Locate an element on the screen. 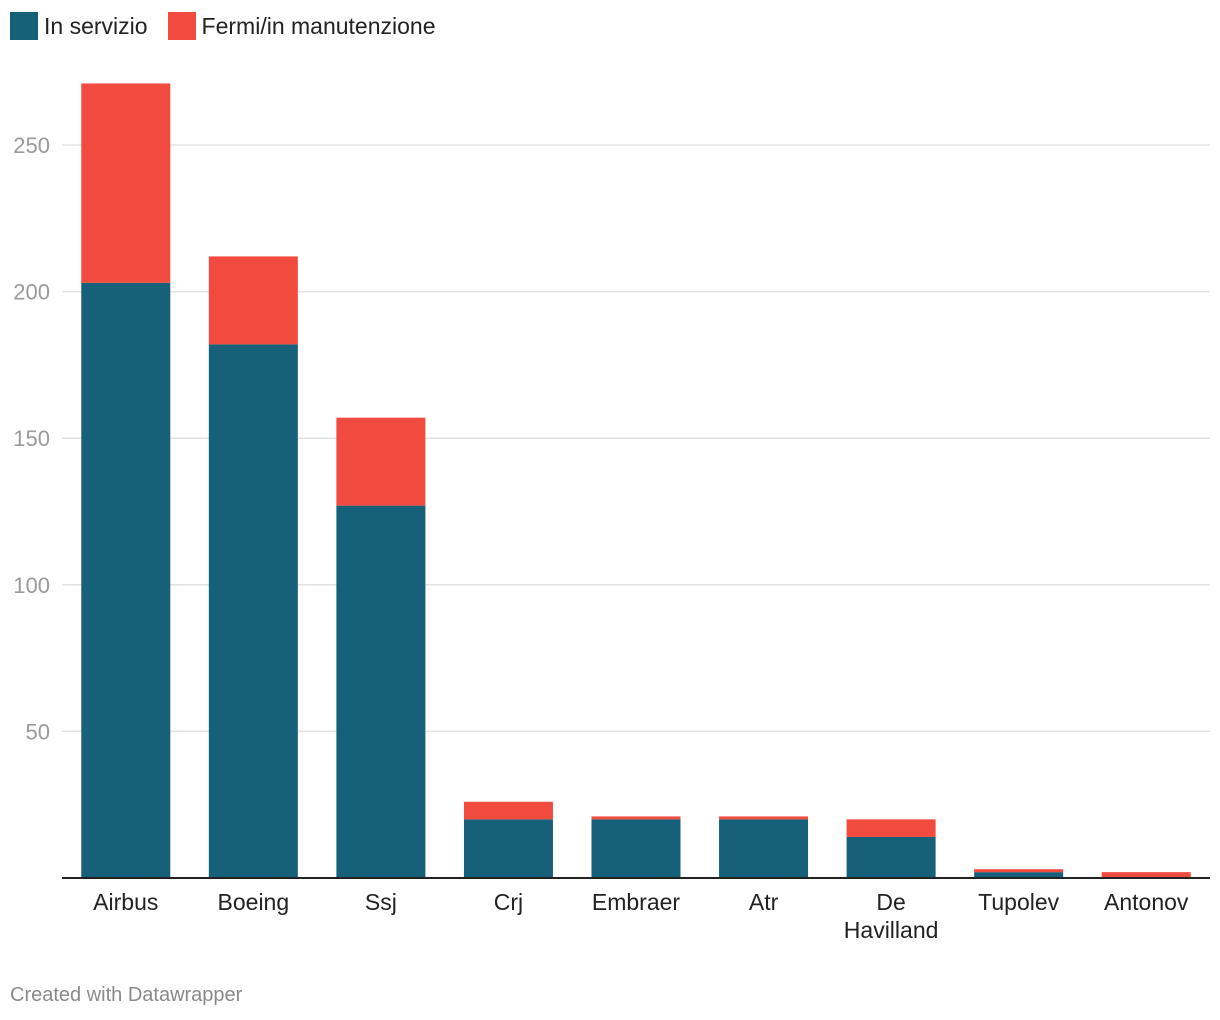  chart-legend: In servizio Fermi/in manutenzione is located at coordinates (223, 26).